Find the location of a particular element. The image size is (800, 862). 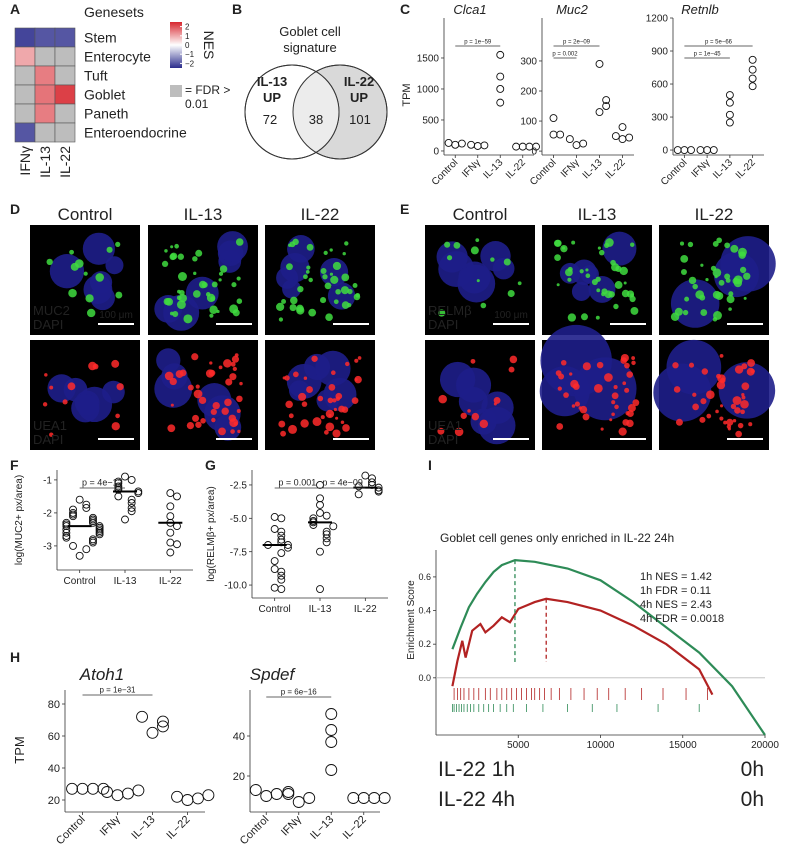

venn-set-name: IL-22 UP is located at coordinates (359, 89).